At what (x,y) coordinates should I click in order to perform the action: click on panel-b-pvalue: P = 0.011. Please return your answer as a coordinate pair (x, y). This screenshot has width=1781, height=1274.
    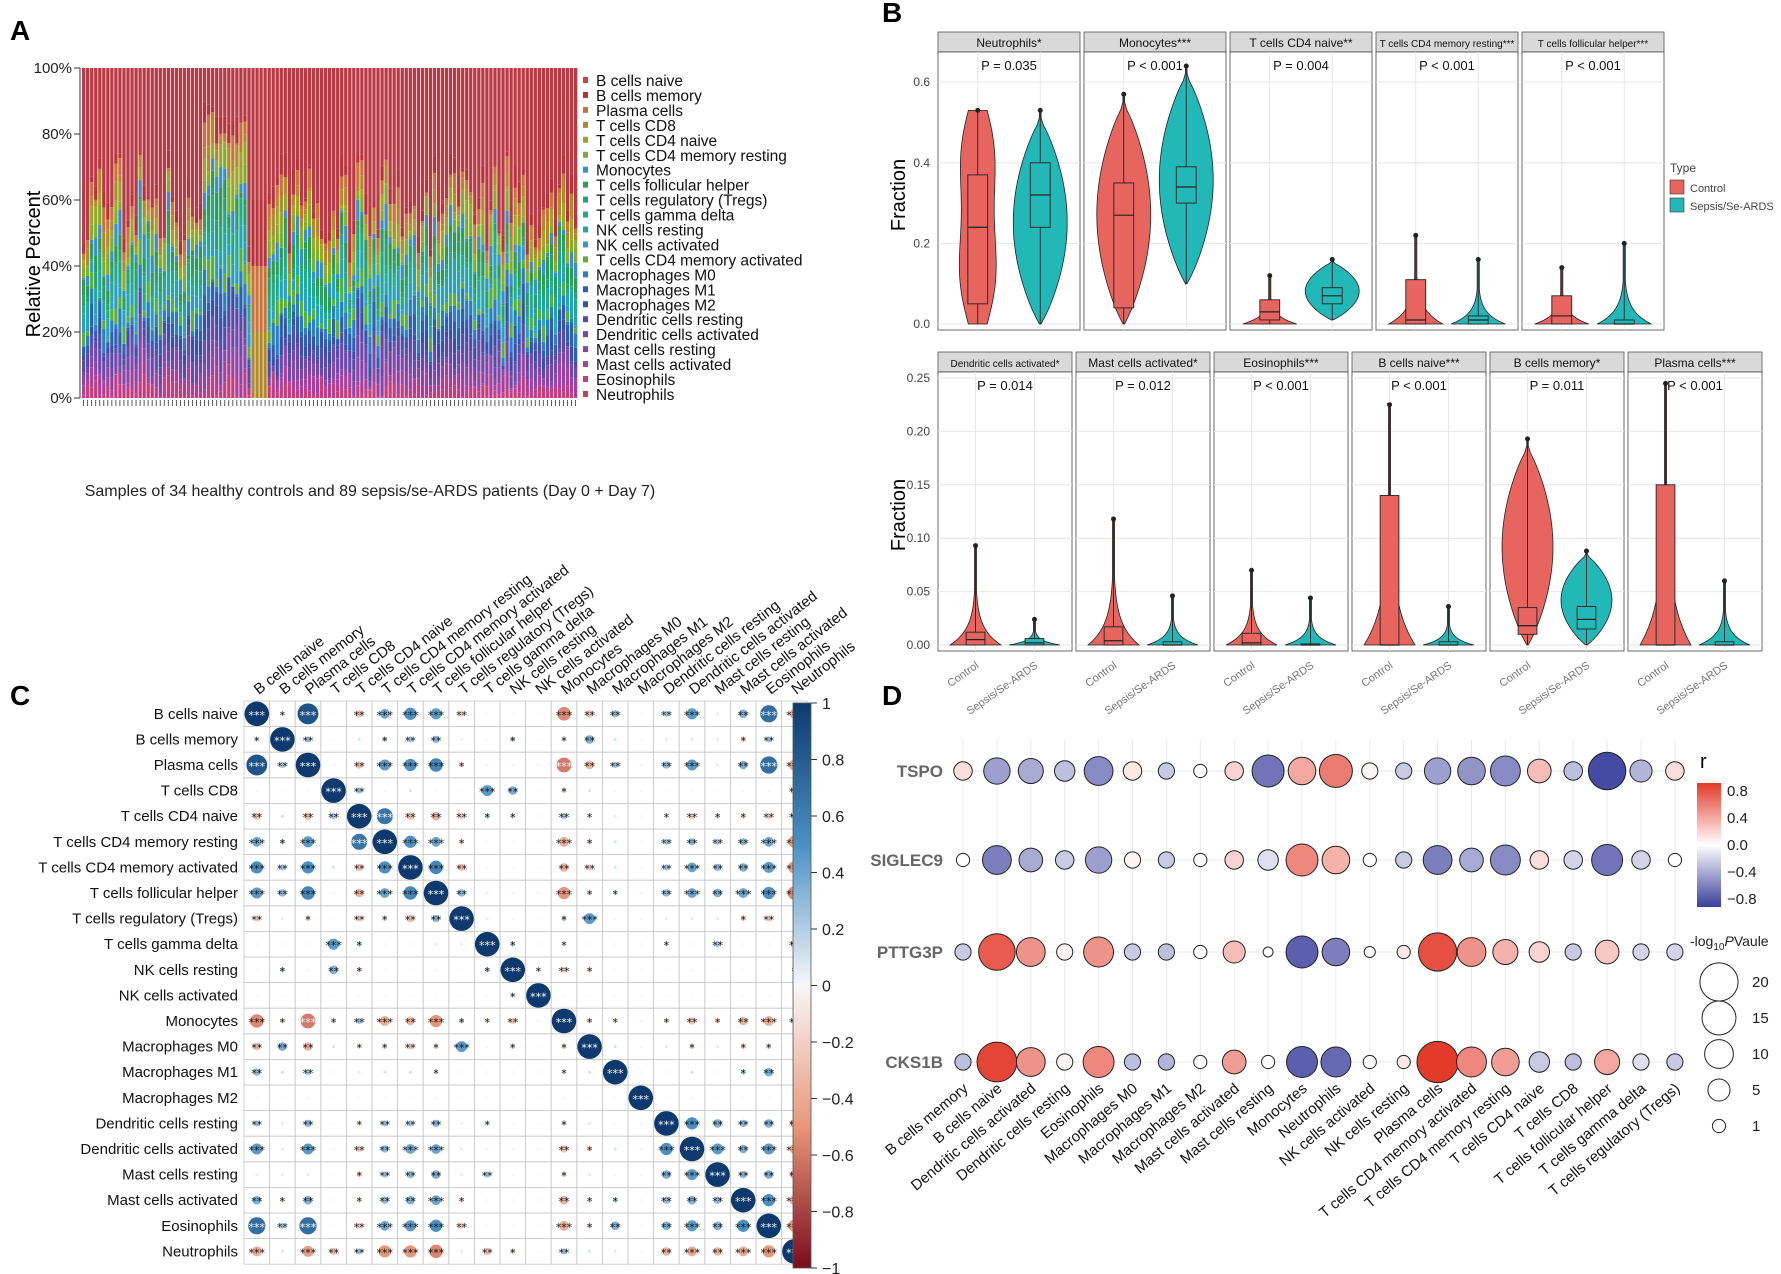
    Looking at the image, I should click on (1557, 385).